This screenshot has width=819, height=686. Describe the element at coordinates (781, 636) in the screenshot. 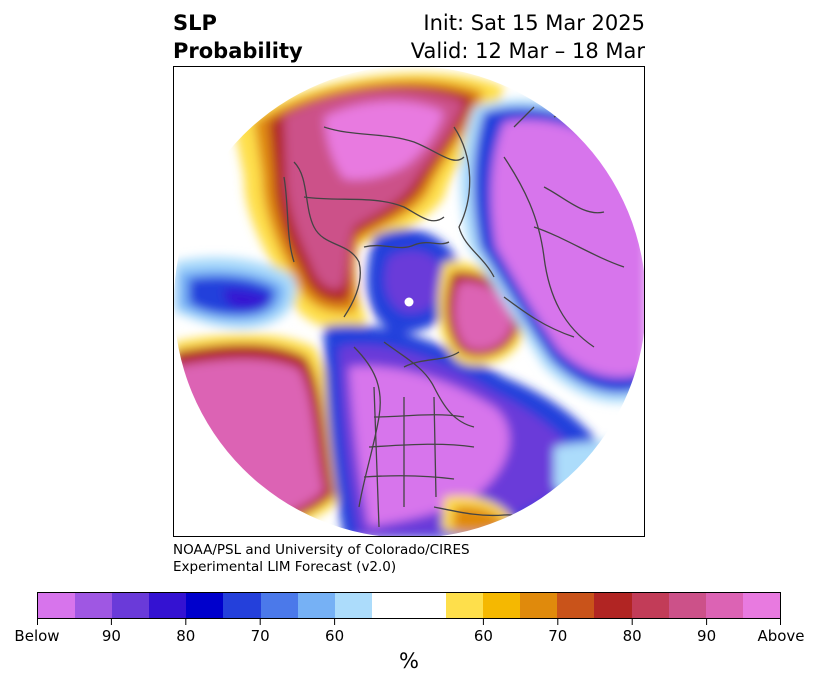

I see `colorbar-tick-label: Above` at that location.